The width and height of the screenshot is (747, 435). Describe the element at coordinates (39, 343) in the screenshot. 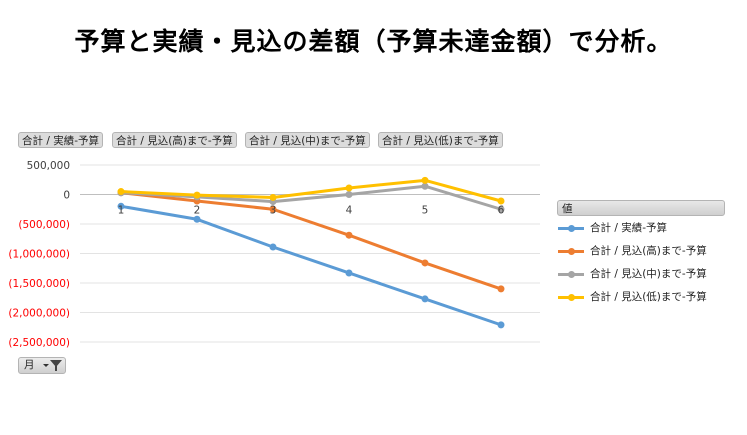

I see `y-tick-label: (2,500,000)` at that location.